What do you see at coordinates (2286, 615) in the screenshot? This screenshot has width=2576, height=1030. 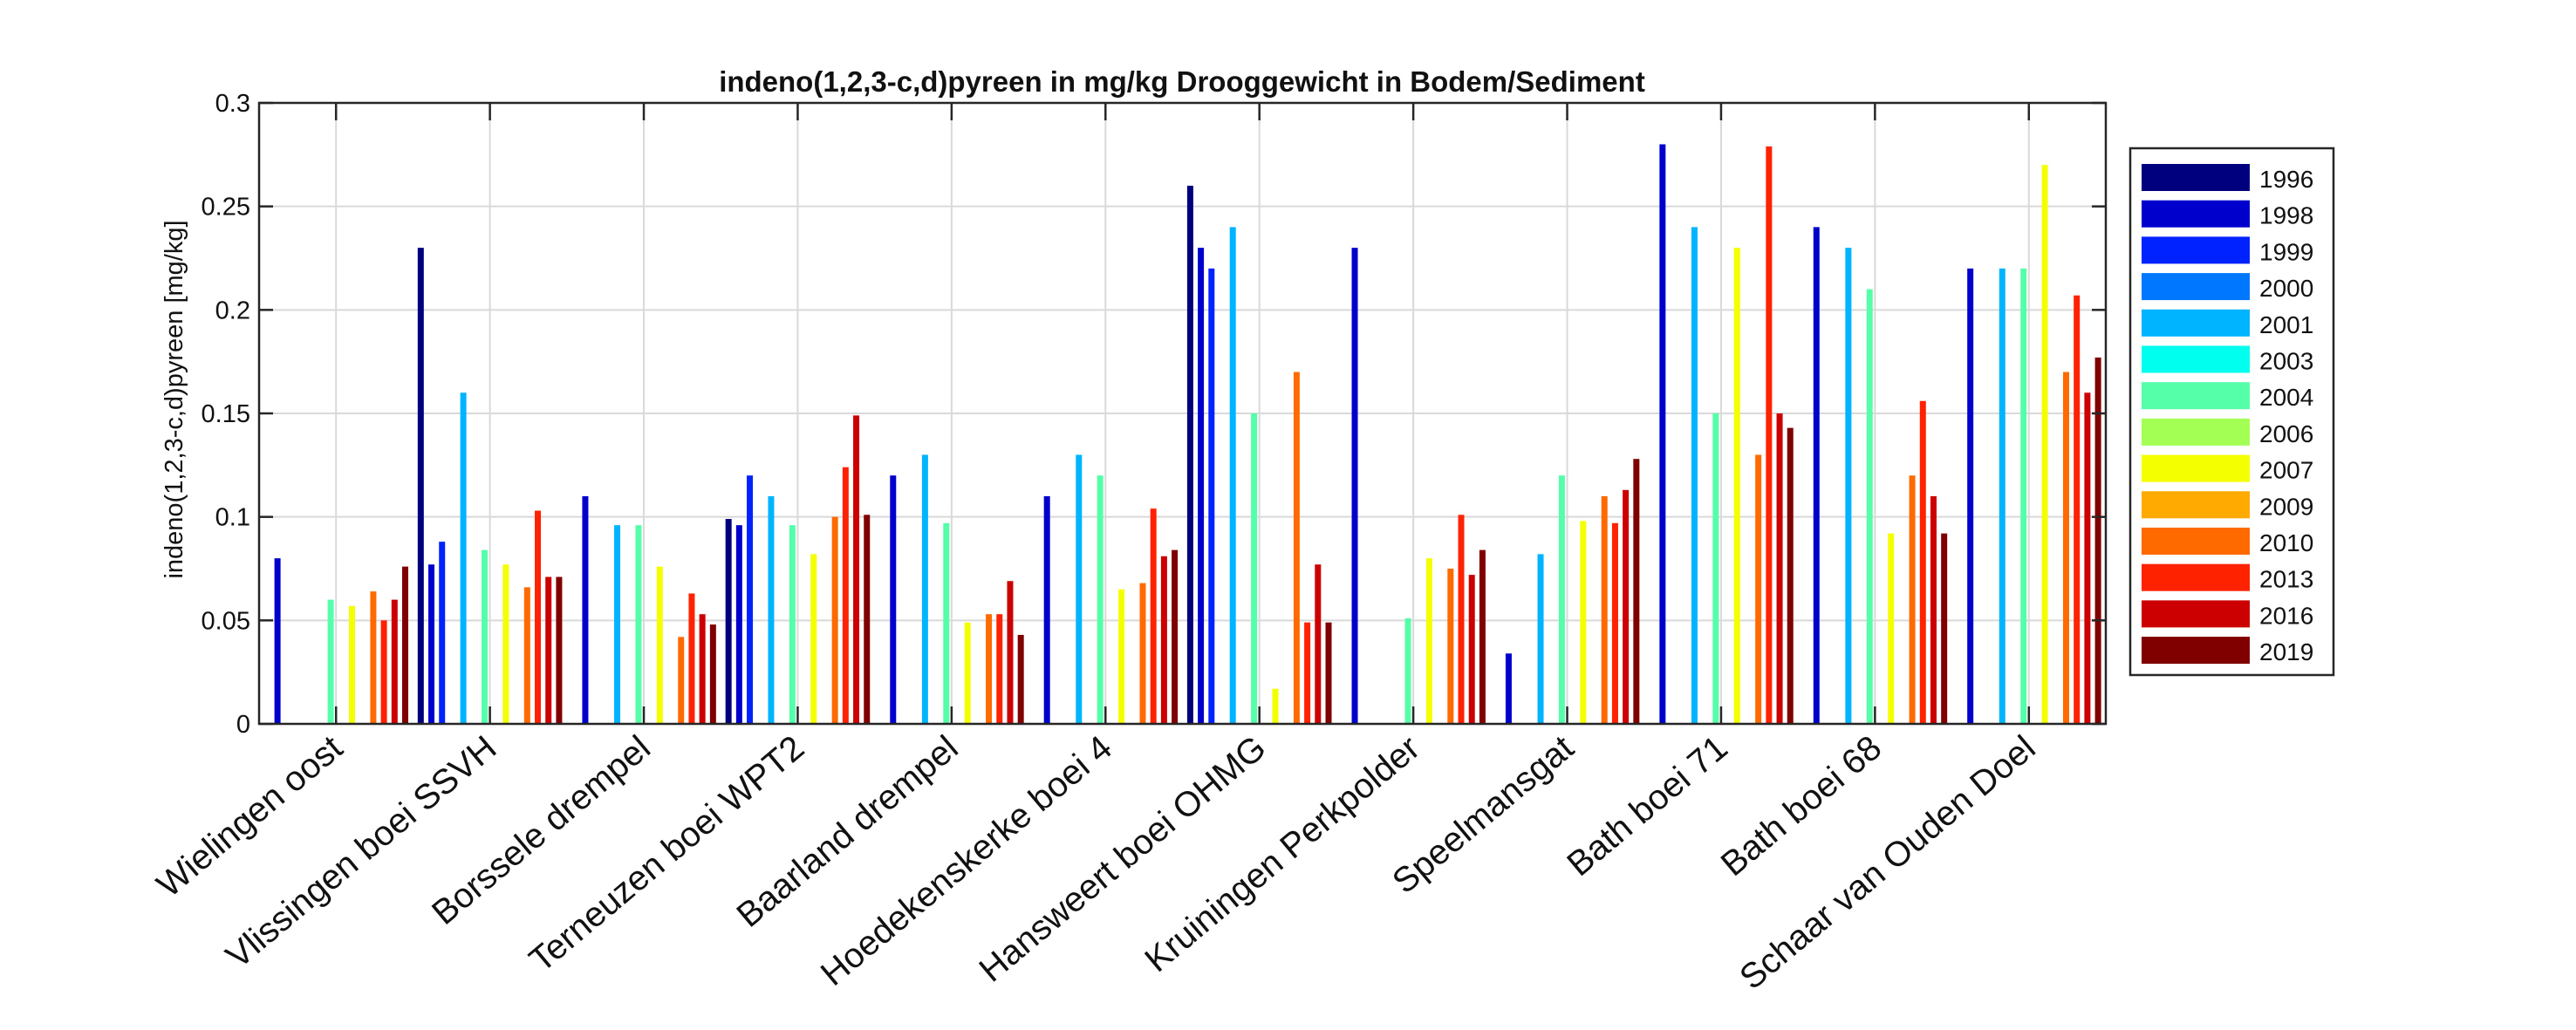 I see `legend-label: 2016` at bounding box center [2286, 615].